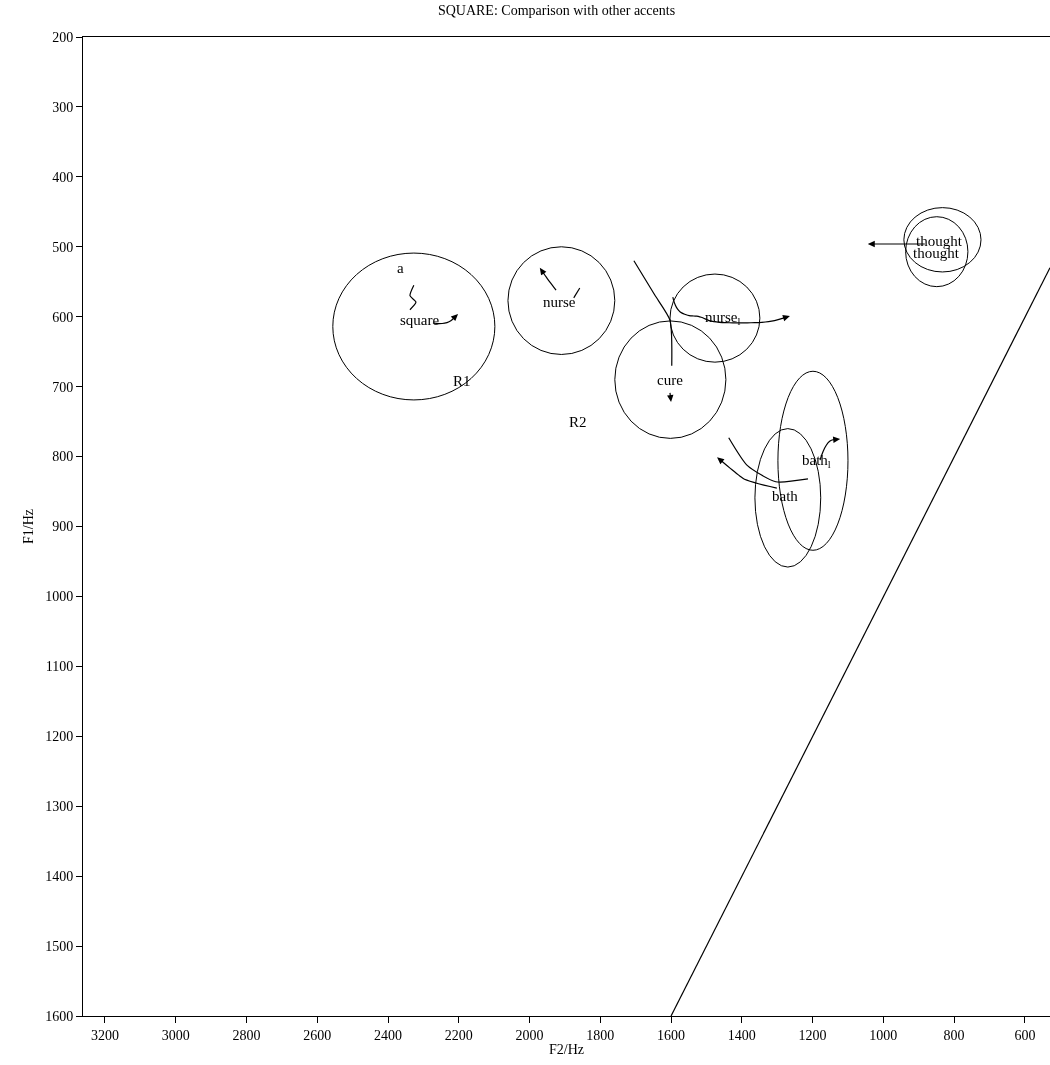 Image resolution: width=1050 pixels, height=1065 pixels. I want to click on x-tick-label: 1600, so click(671, 1035).